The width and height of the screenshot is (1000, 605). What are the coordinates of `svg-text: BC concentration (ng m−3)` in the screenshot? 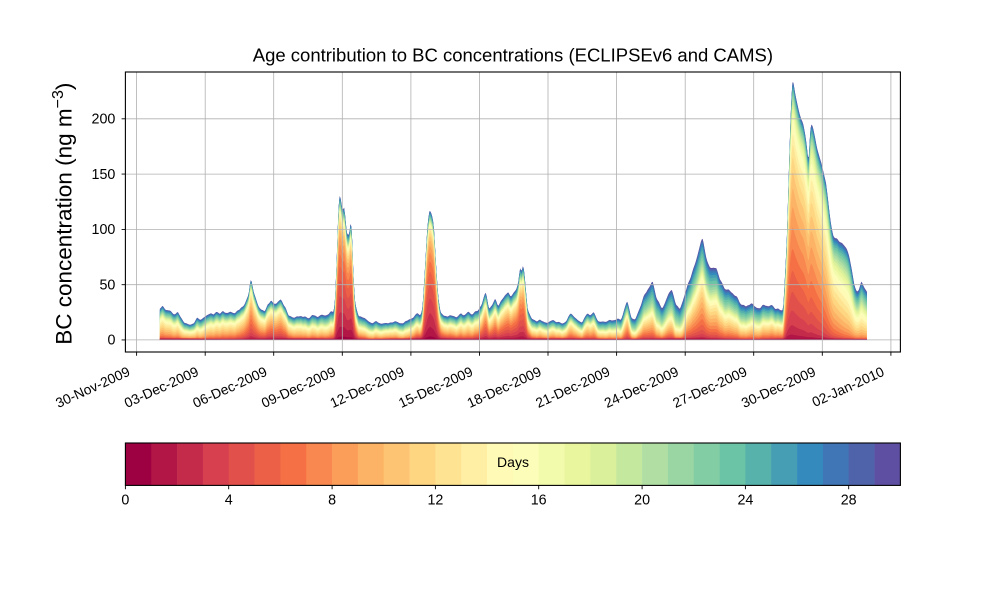 It's located at (63, 214).